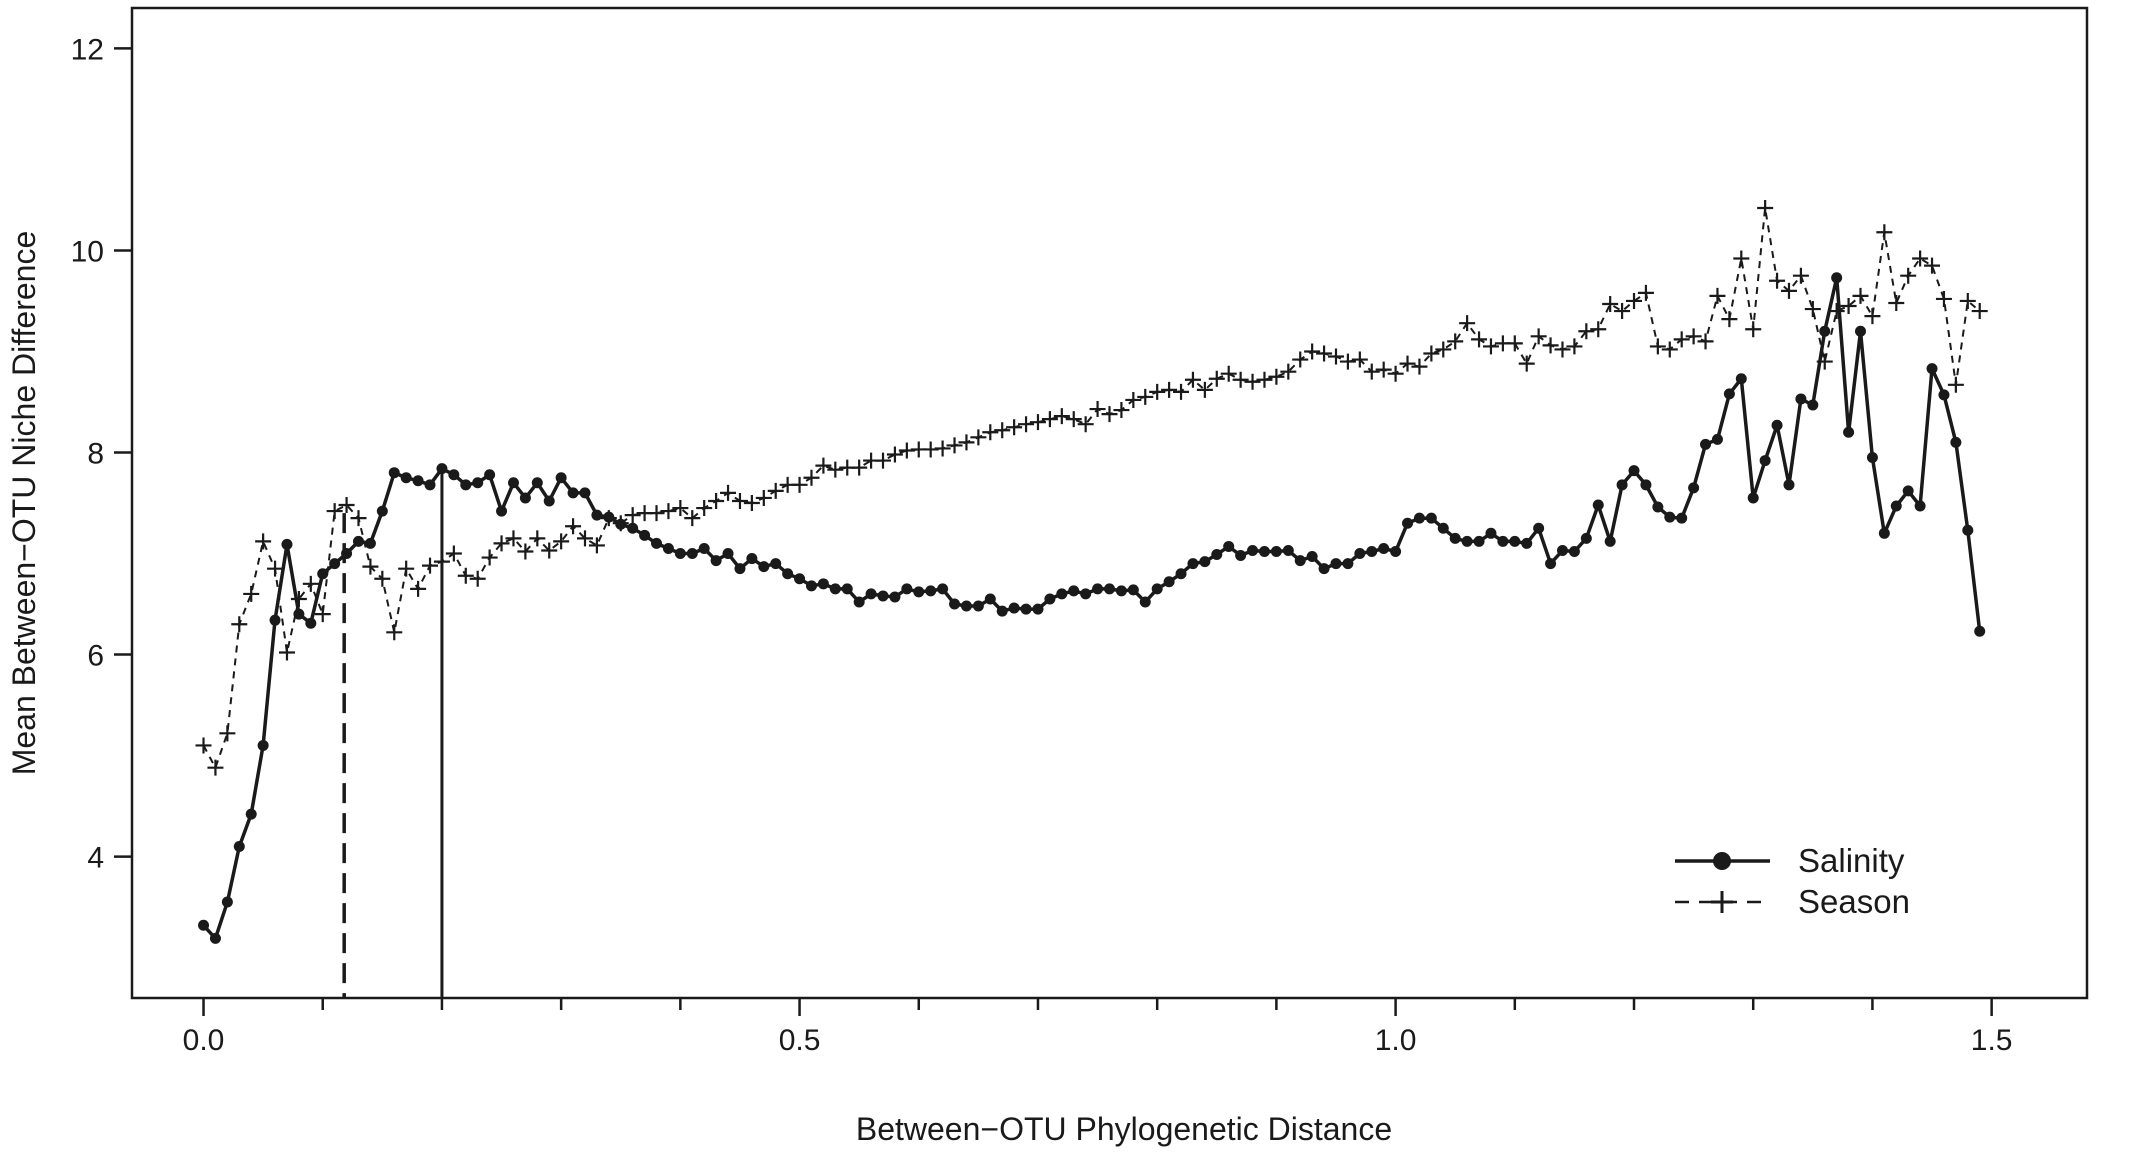 The width and height of the screenshot is (2130, 1157). Describe the element at coordinates (1854, 901) in the screenshot. I see `legend-season-label: Season` at that location.